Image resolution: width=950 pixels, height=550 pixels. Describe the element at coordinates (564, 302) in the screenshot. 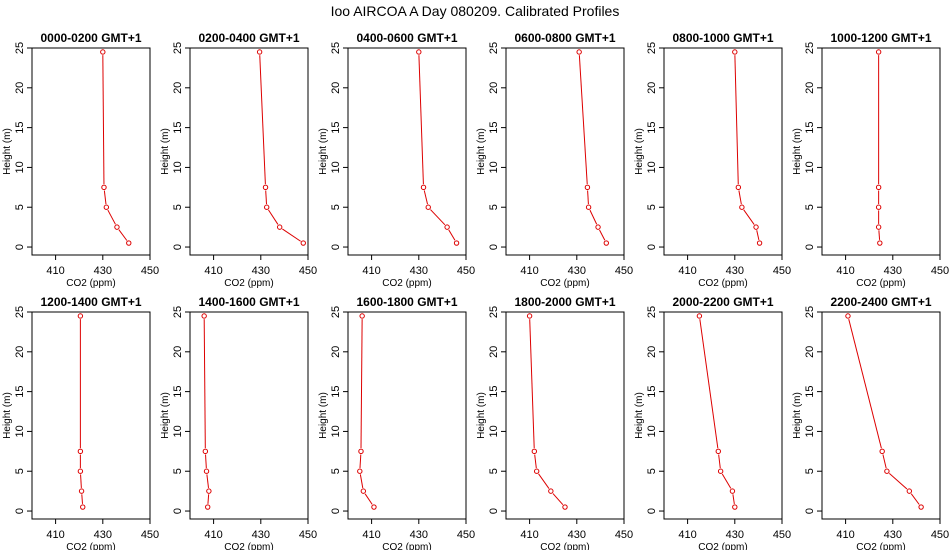

I see `panel-title: 1800-2000 GMT+1` at that location.